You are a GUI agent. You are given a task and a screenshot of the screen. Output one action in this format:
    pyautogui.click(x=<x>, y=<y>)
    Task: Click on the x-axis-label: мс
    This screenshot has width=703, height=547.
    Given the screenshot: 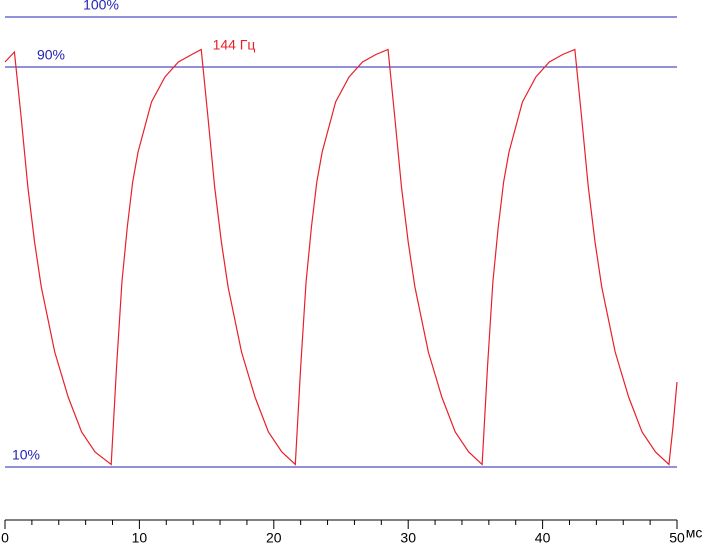 What is the action you would take?
    pyautogui.click(x=694, y=533)
    